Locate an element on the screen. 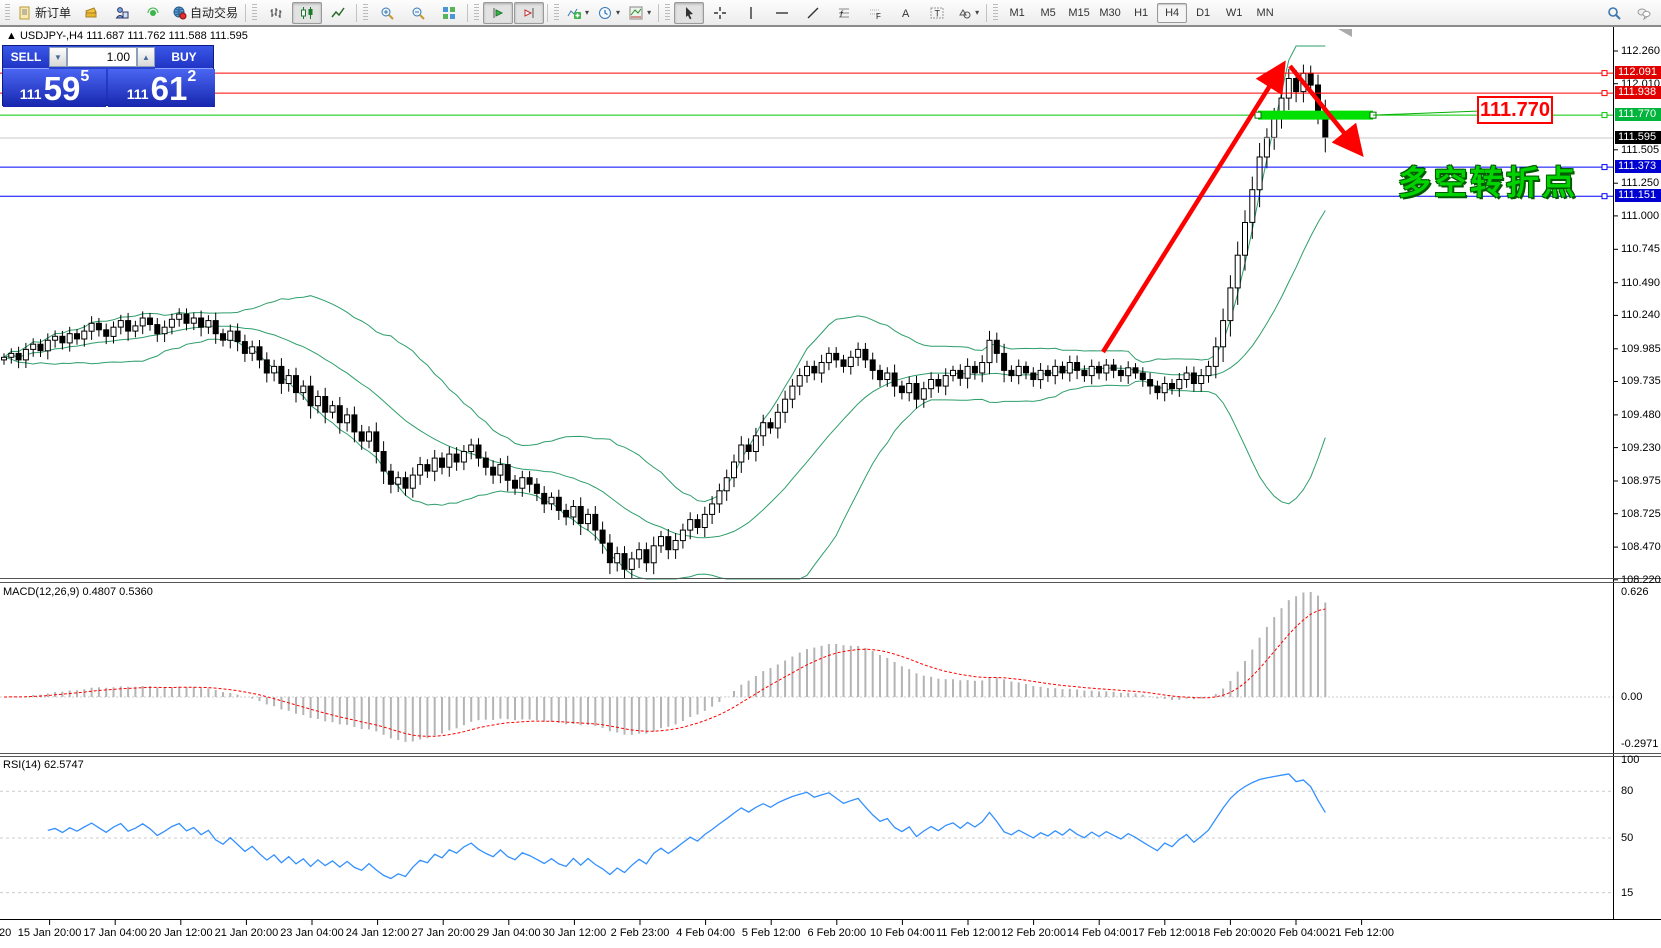 The image size is (1661, 948). zoom-in-button is located at coordinates (387, 13).